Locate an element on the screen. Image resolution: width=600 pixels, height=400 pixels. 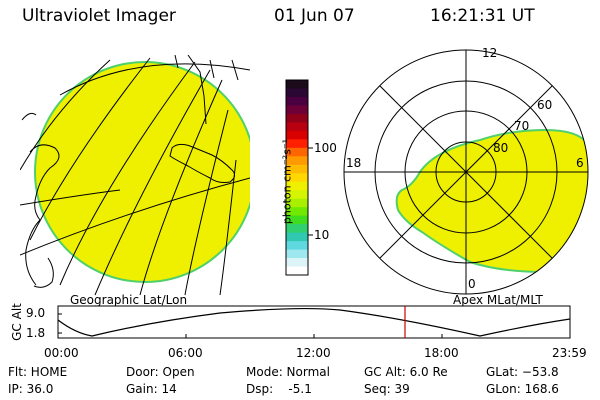
altitude-xtick-2359: 23:59 is located at coordinates (569, 353).